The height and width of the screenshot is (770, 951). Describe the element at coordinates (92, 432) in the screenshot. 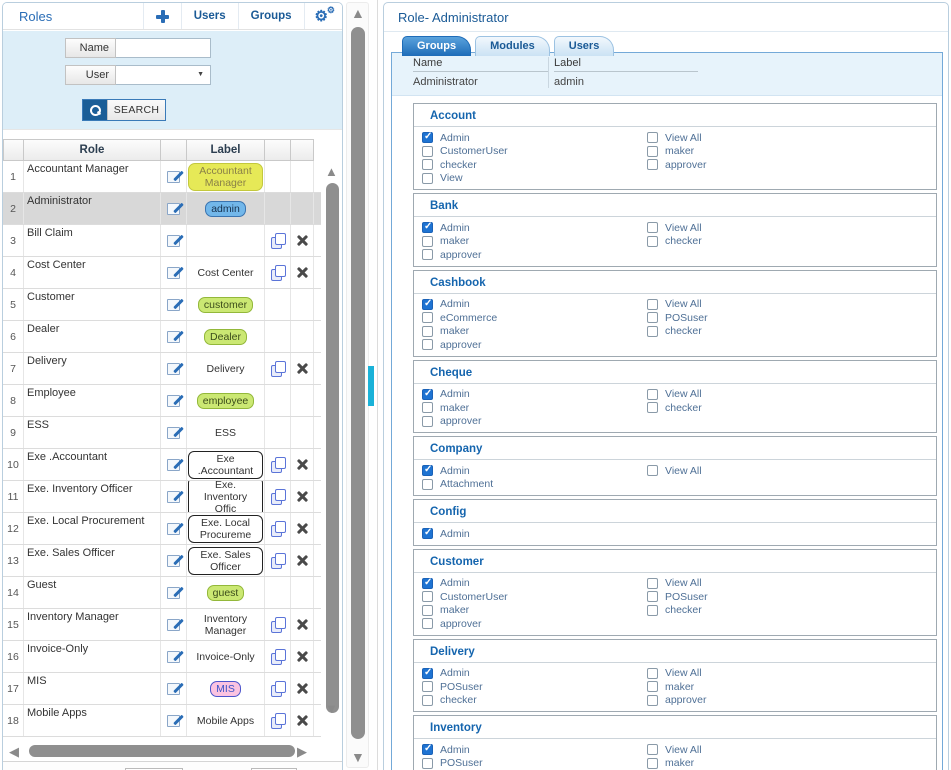

I see `role-name-cell: ESS` at that location.